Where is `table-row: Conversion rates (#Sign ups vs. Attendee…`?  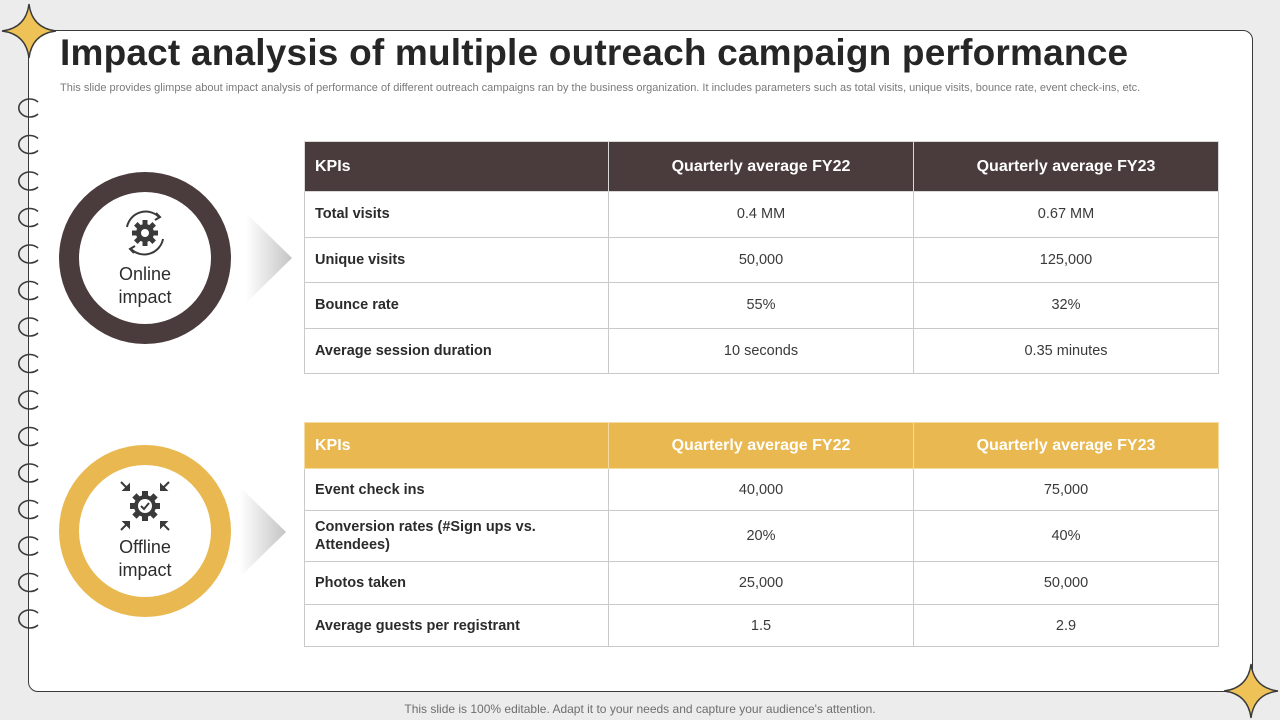 table-row: Conversion rates (#Sign ups vs. Attendee… is located at coordinates (761, 536).